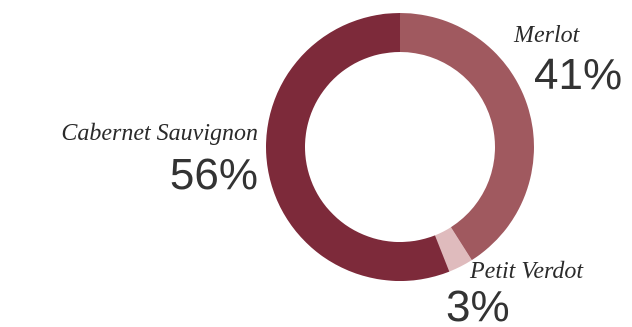  Describe the element at coordinates (478, 304) in the screenshot. I see `petit-verdot-percent: 3%` at that location.